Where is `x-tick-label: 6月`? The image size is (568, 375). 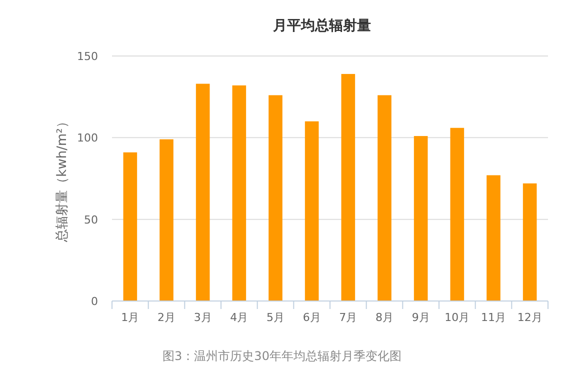 x-tick-label: 6月 is located at coordinates (311, 317).